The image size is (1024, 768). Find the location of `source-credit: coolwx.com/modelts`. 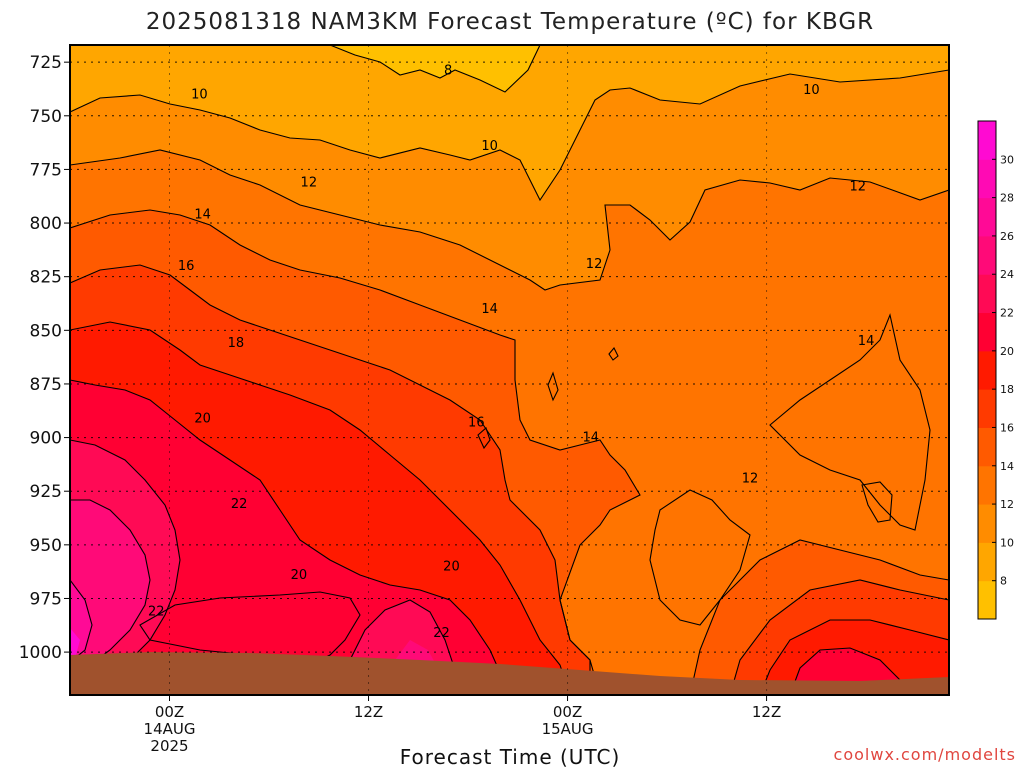

source-credit: coolwx.com/modelts is located at coordinates (925, 754).